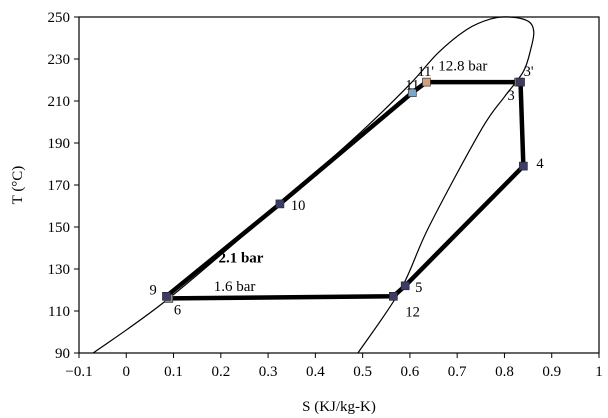 The height and width of the screenshot is (418, 608). I want to click on x-tick-label: −0.1, so click(78, 372).